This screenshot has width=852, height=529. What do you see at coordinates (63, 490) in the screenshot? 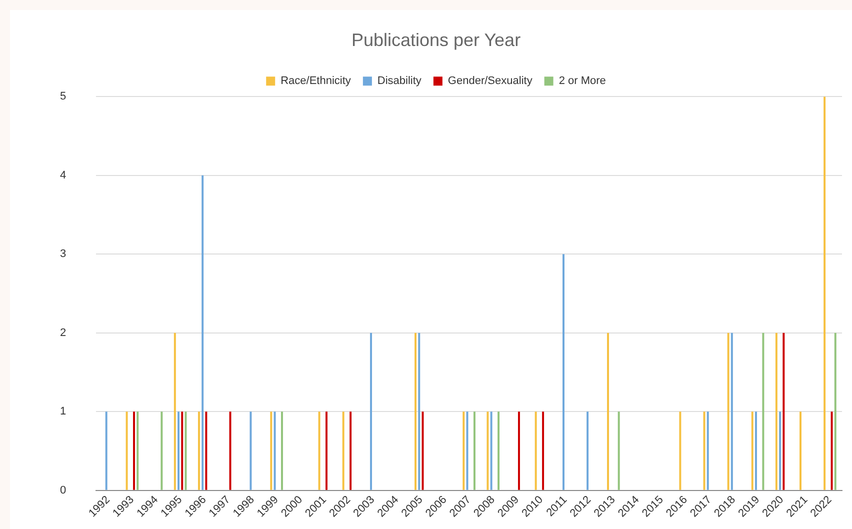
I see `y-tick-label: 0` at bounding box center [63, 490].